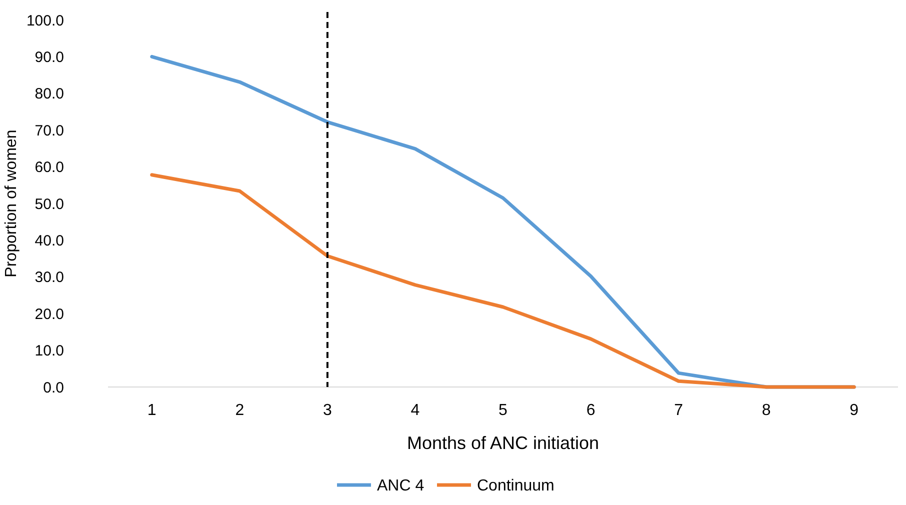 The width and height of the screenshot is (906, 505). What do you see at coordinates (327, 410) in the screenshot?
I see `x-tick-label: 3` at bounding box center [327, 410].